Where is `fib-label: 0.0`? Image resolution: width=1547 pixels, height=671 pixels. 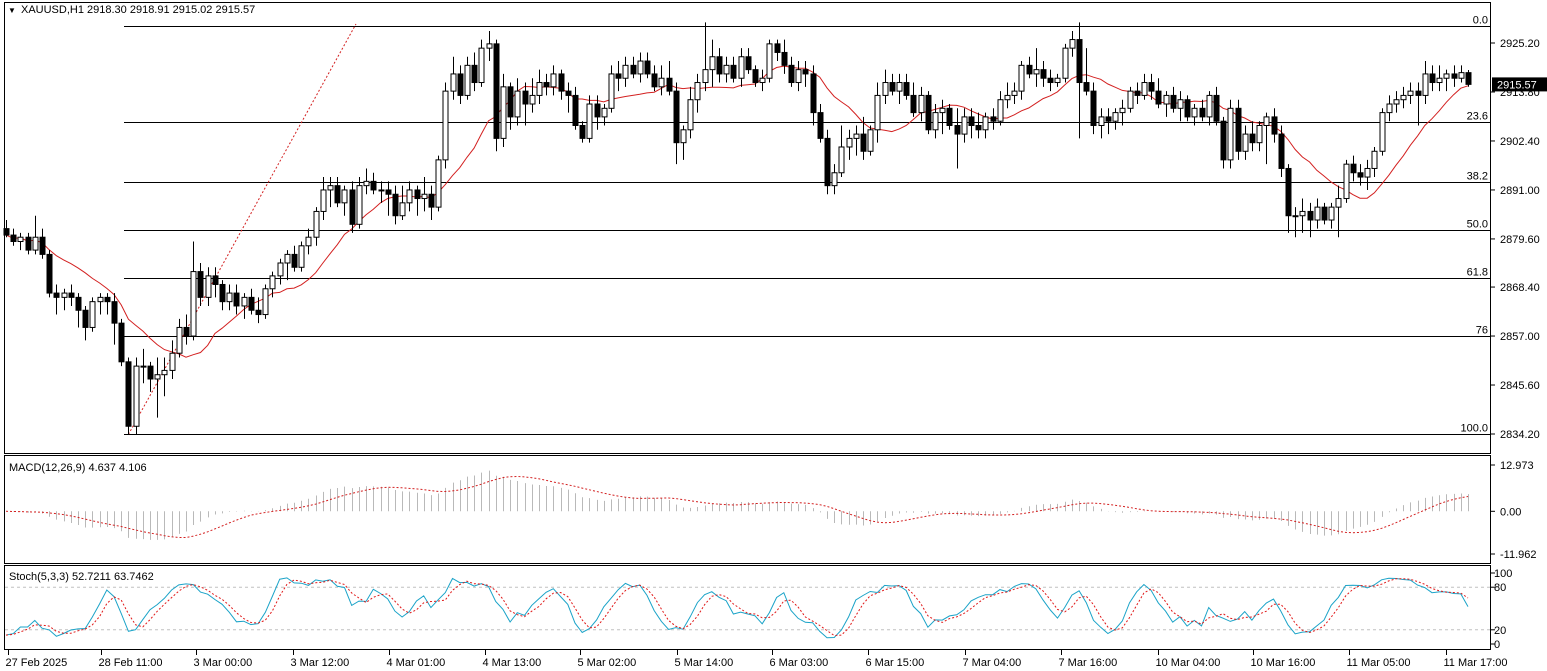 fib-label: 0.0 is located at coordinates (1480, 21).